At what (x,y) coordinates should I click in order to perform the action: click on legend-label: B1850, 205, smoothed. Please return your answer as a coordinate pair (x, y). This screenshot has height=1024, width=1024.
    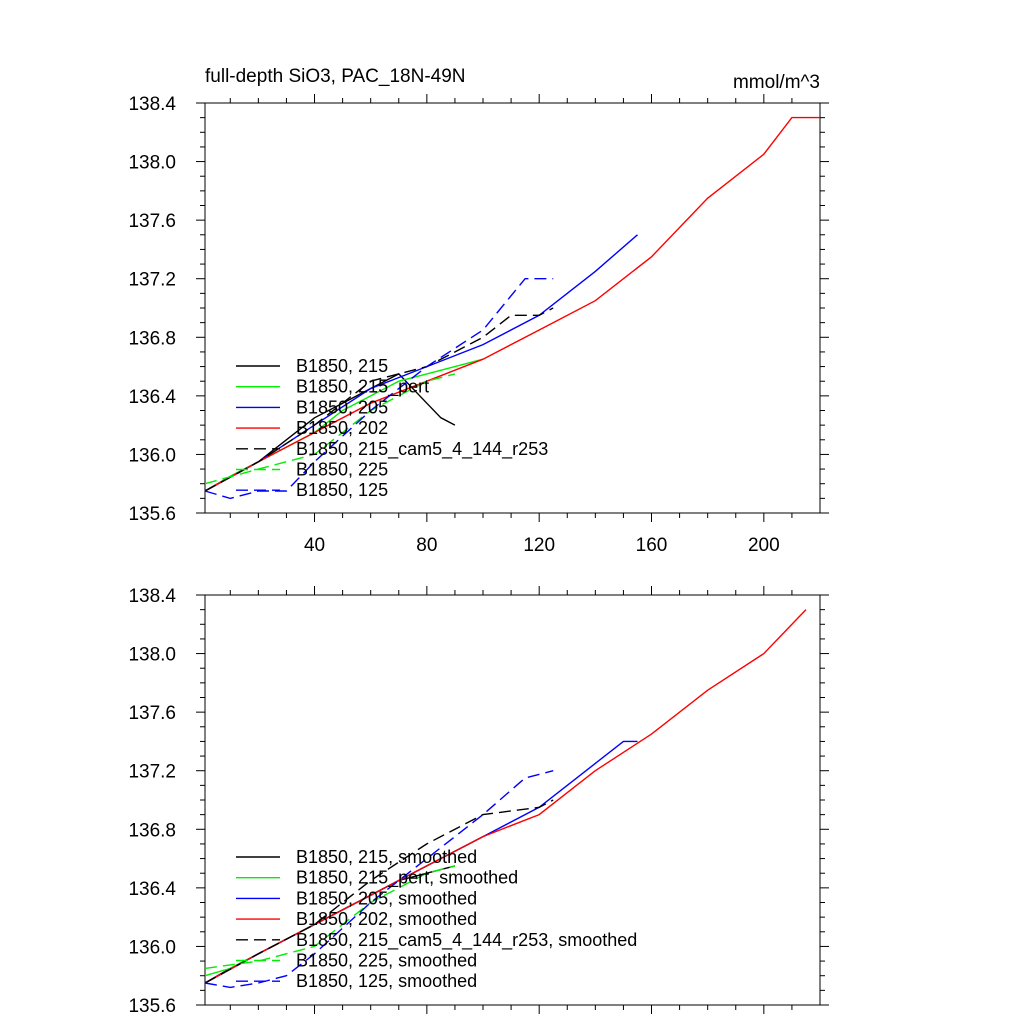
    Looking at the image, I should click on (386, 898).